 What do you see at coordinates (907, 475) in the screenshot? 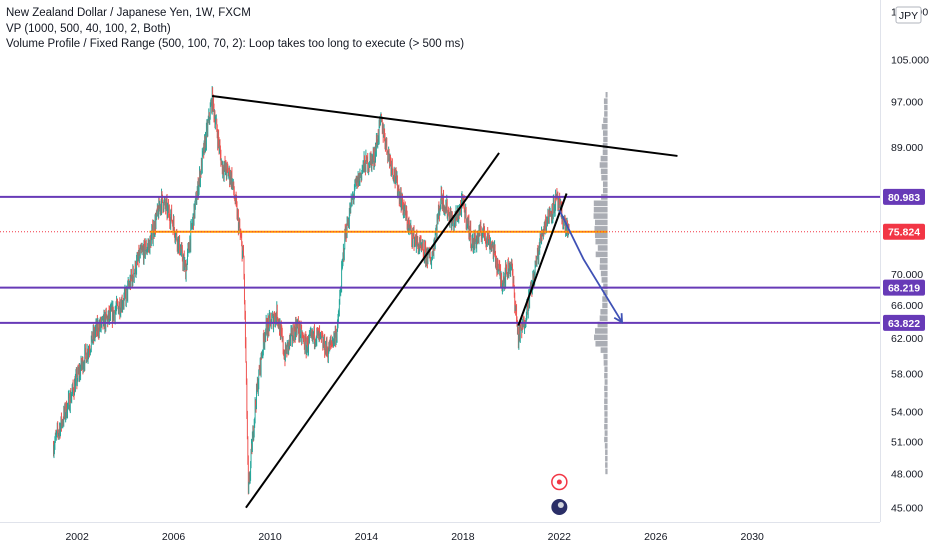
I see `price-tick-label: 48.000` at bounding box center [907, 475].